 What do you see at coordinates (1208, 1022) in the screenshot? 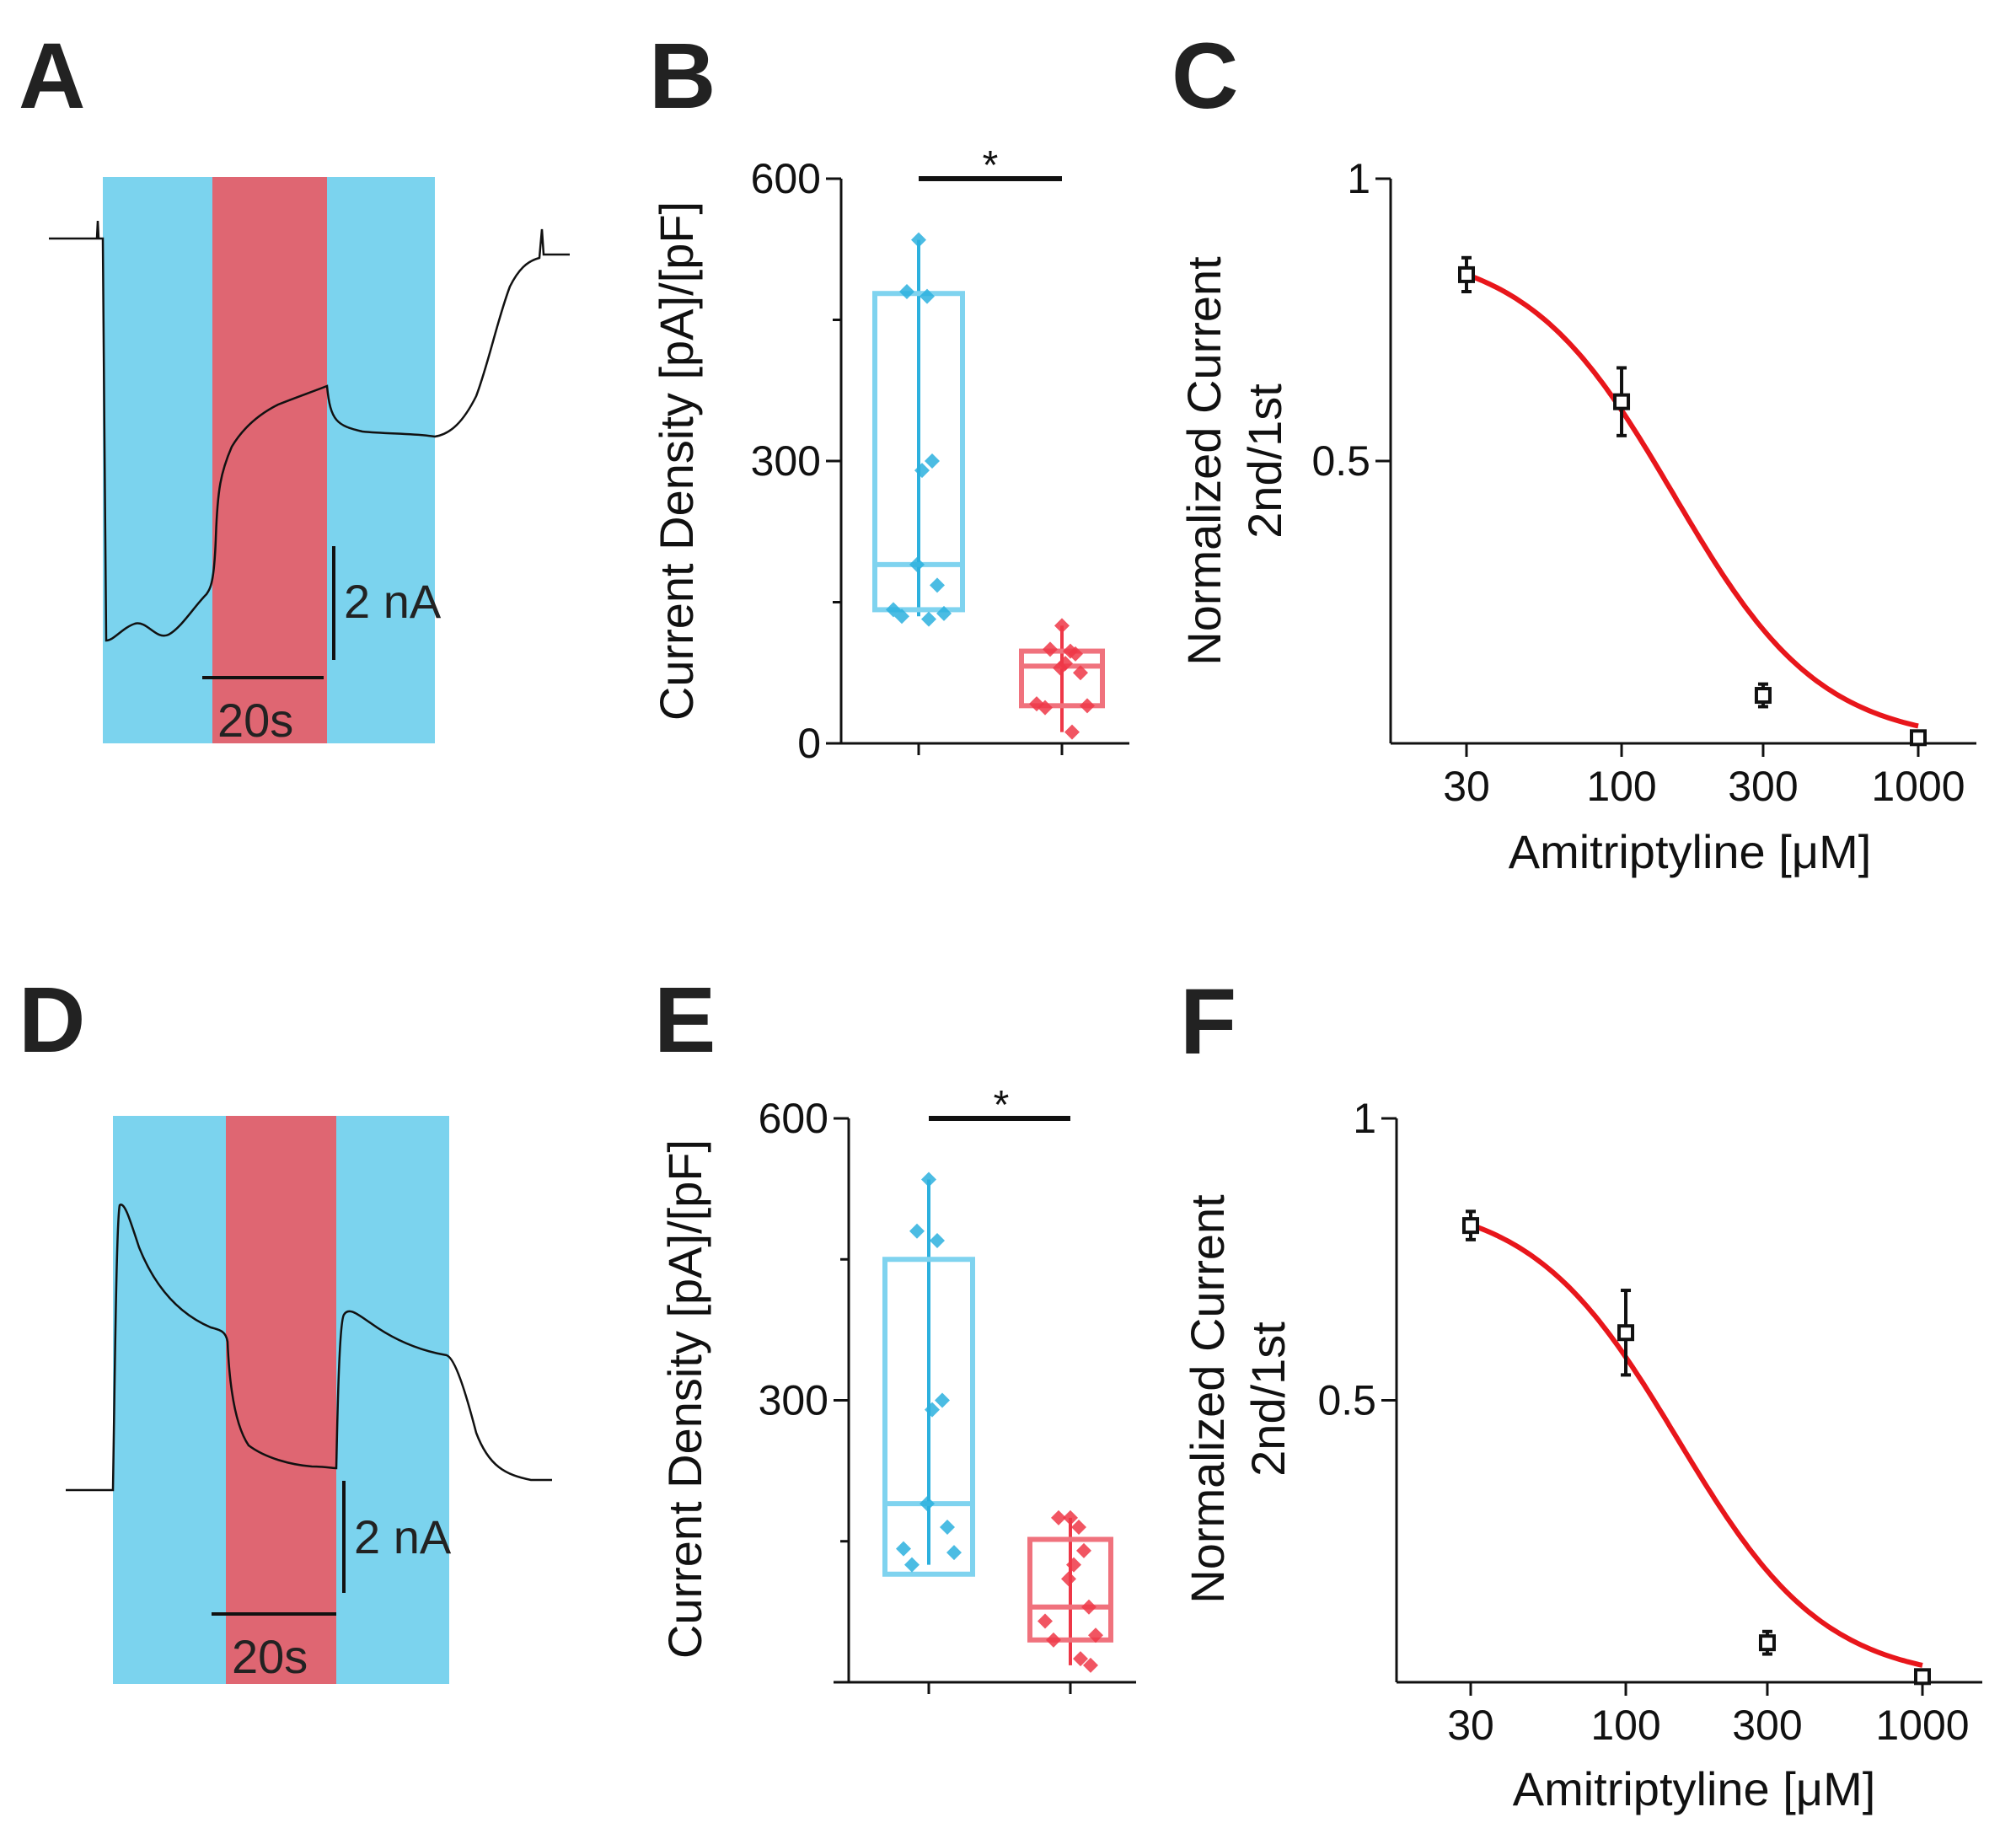
I see `panel-label-f: F` at bounding box center [1208, 1022].